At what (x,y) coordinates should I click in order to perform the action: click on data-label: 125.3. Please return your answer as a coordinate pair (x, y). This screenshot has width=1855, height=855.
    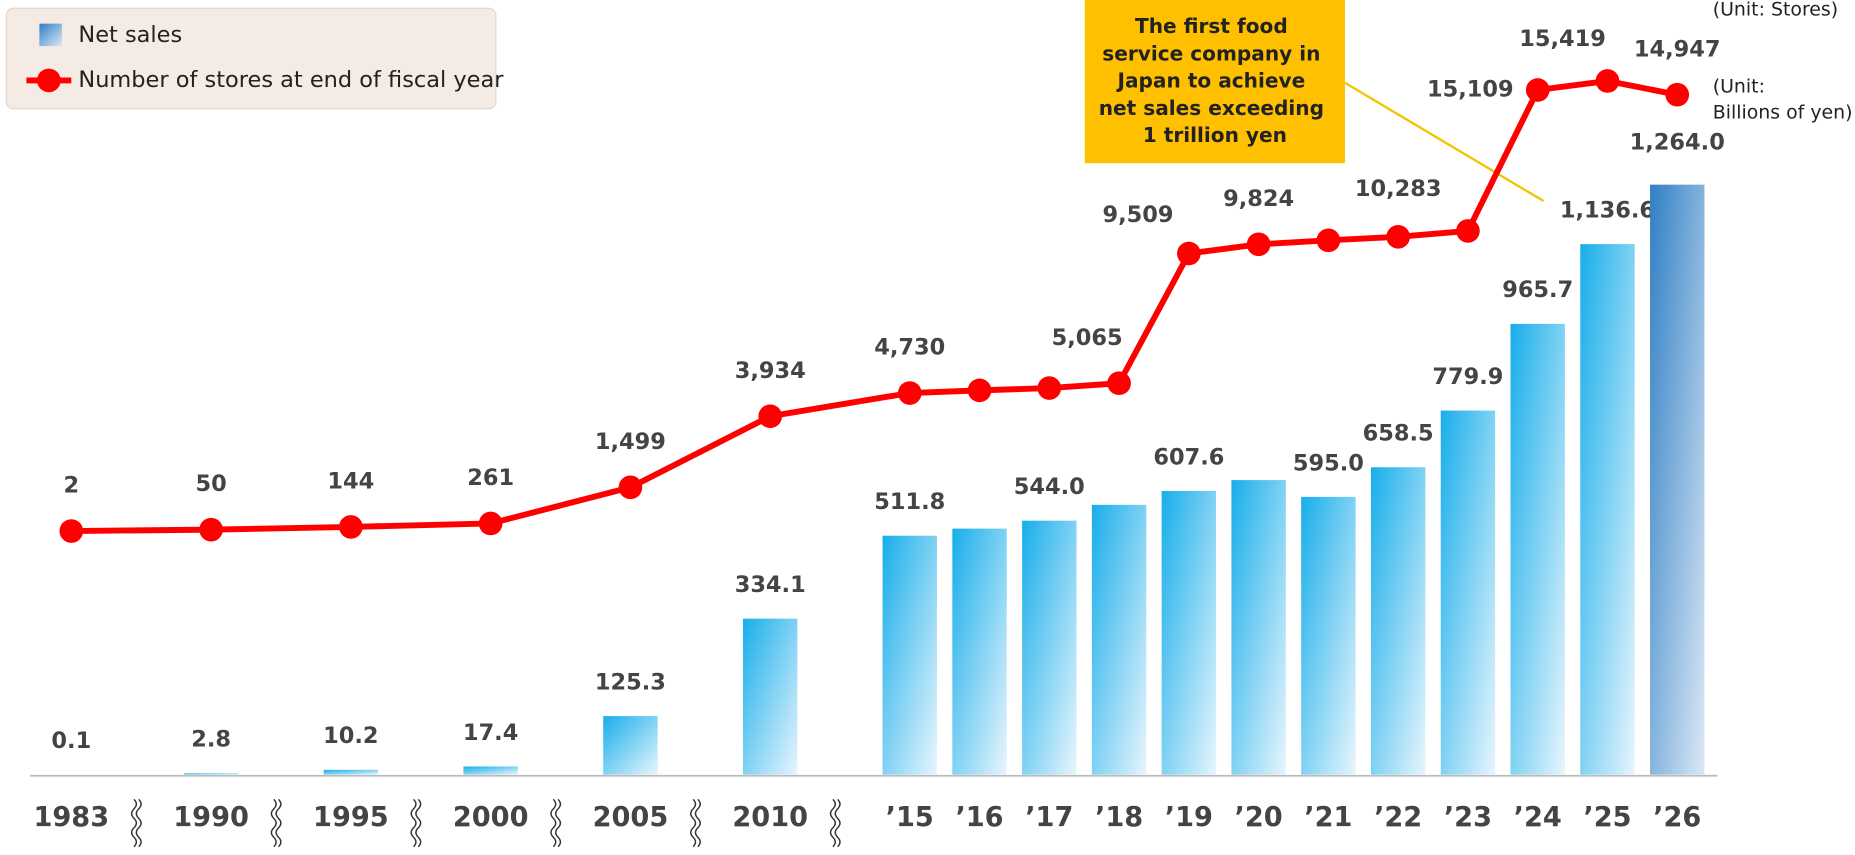
    Looking at the image, I should click on (630, 682).